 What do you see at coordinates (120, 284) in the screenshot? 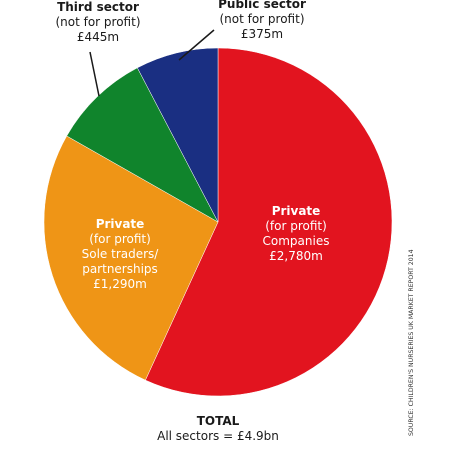
I see `slice-amount: £1,290m` at bounding box center [120, 284].